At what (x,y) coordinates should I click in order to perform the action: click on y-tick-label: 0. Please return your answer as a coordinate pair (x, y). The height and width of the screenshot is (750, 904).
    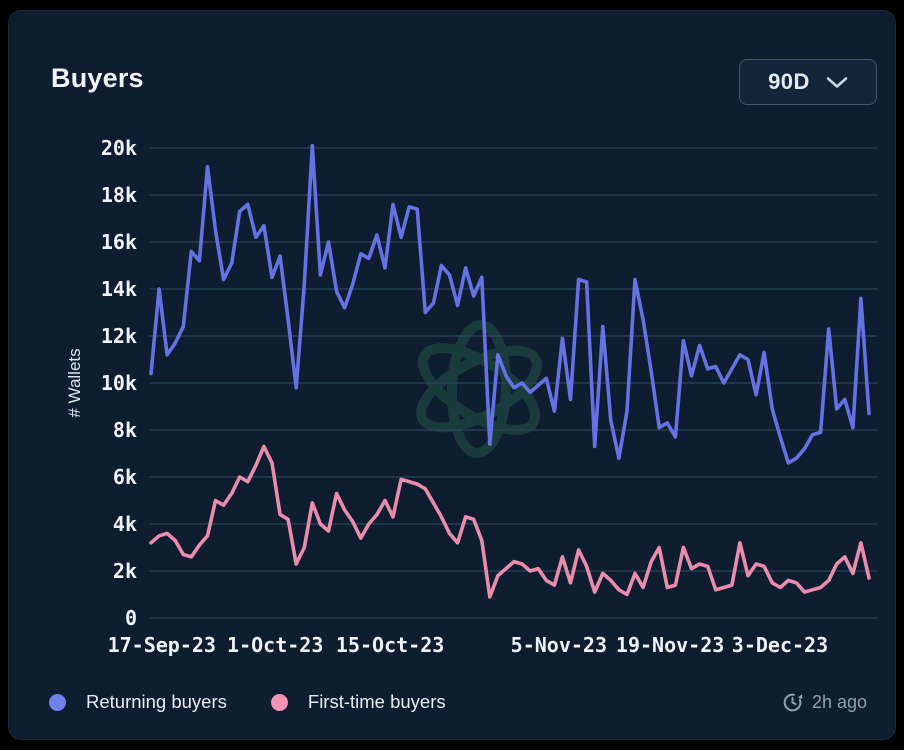
    Looking at the image, I should click on (131, 618).